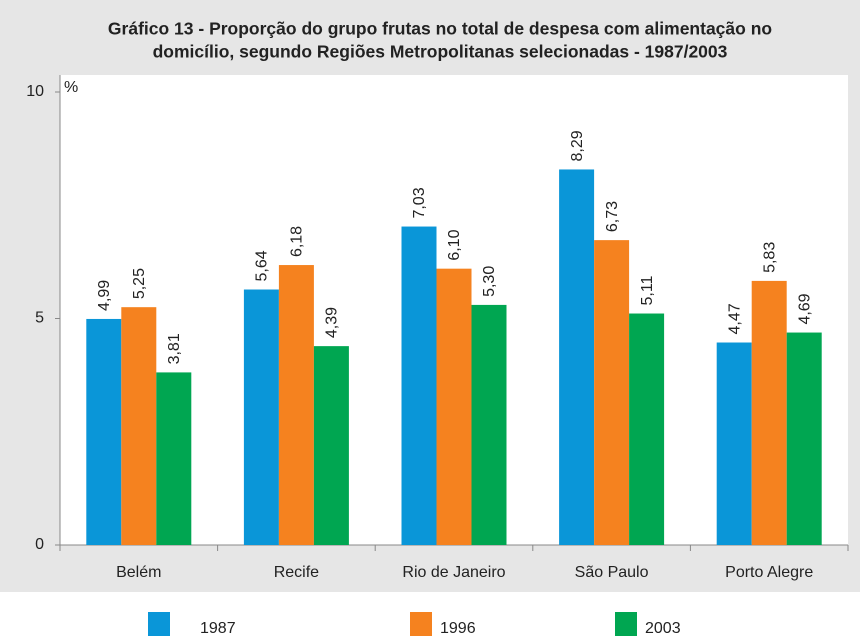  What do you see at coordinates (39, 544) in the screenshot?
I see `y-tick-label: 0` at bounding box center [39, 544].